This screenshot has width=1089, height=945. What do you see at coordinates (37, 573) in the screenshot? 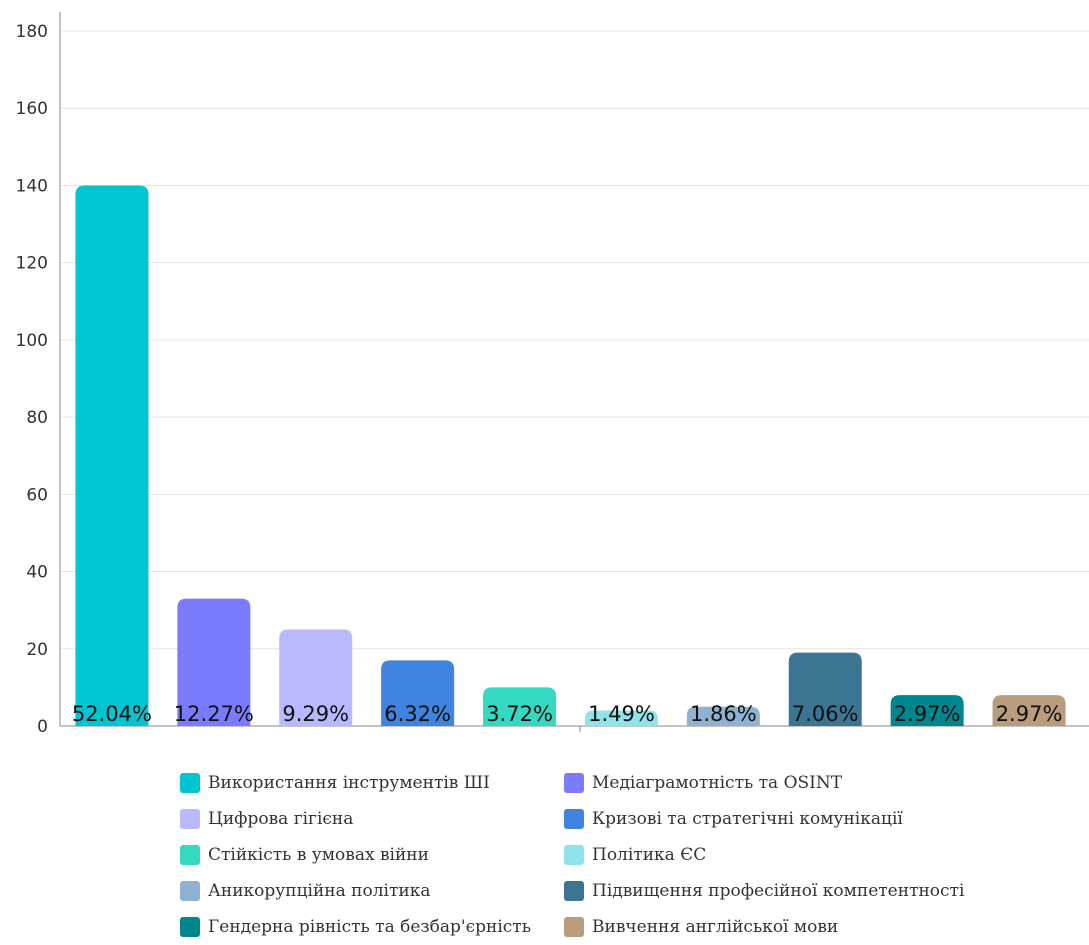
I see `y-tick-label: 40` at bounding box center [37, 573].